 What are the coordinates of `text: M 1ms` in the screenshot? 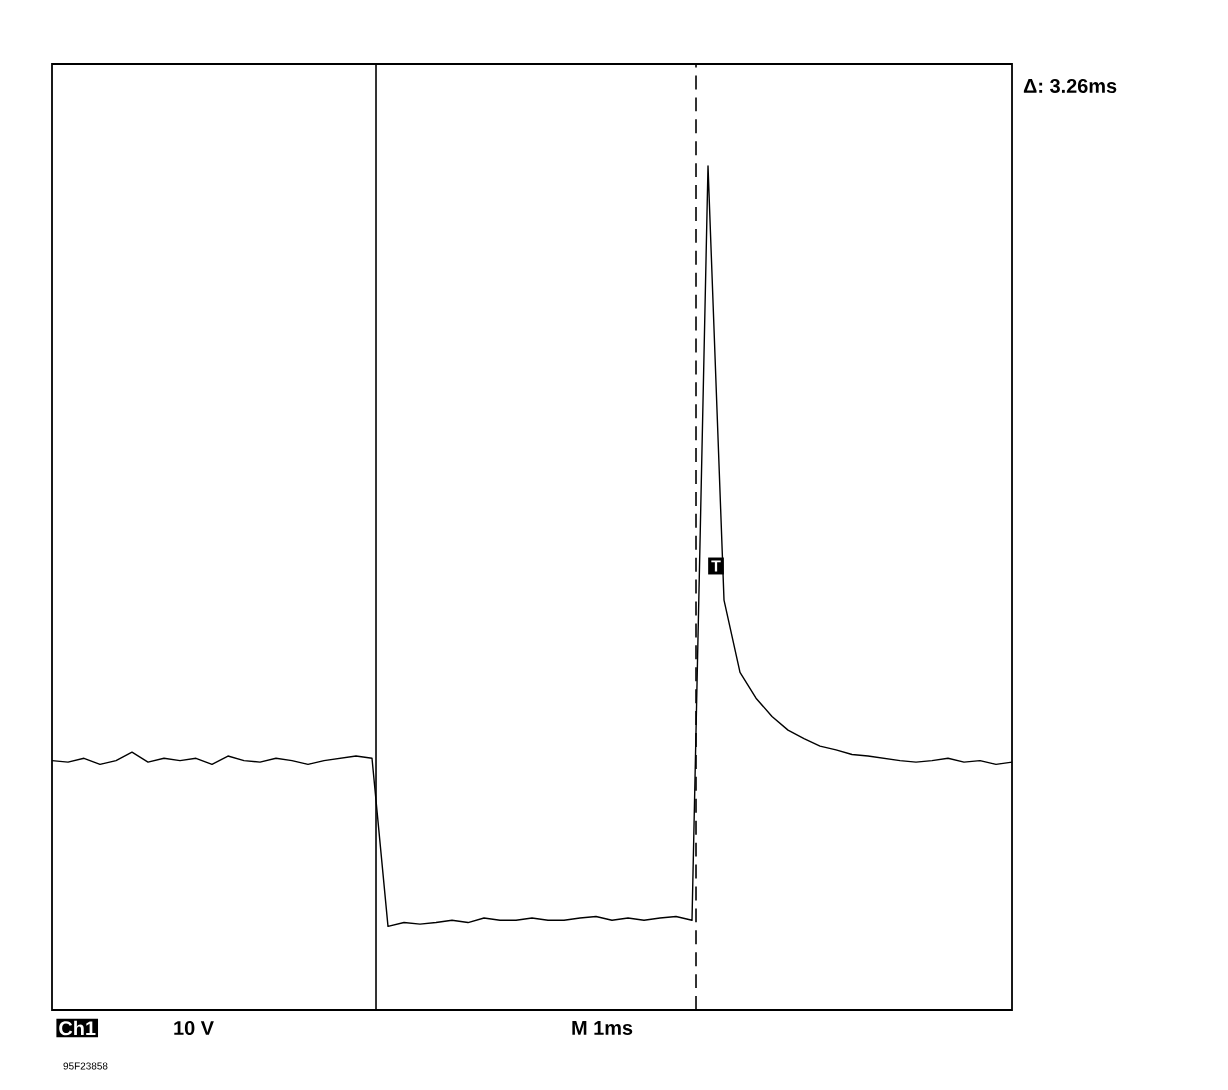 It's located at (602, 1028).